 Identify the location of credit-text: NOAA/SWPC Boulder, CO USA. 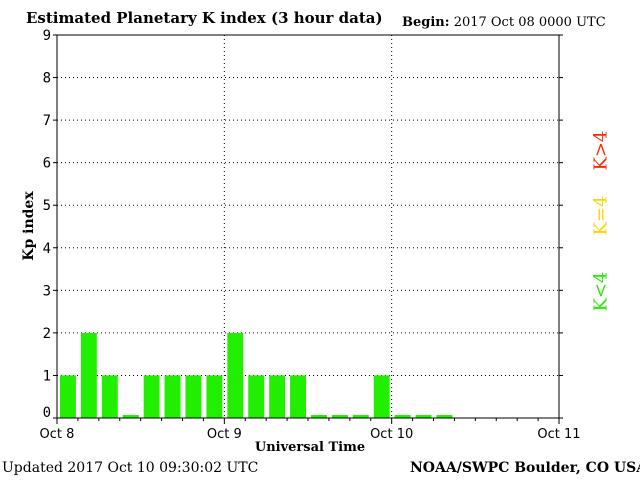
(525, 468).